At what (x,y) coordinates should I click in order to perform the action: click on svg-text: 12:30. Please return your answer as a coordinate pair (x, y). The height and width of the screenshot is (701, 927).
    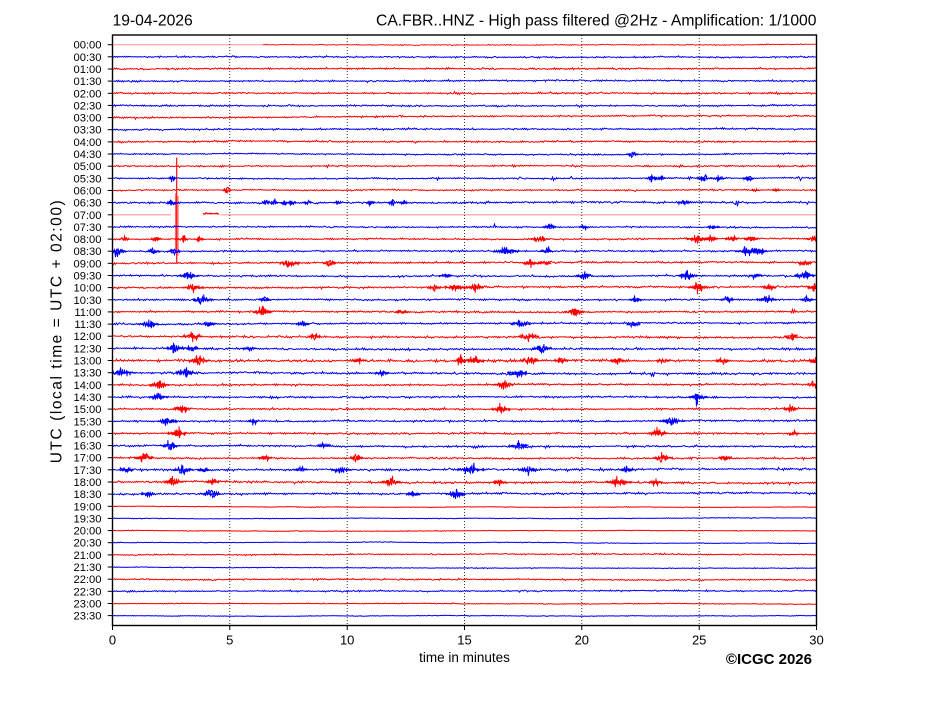
    Looking at the image, I should click on (88, 349).